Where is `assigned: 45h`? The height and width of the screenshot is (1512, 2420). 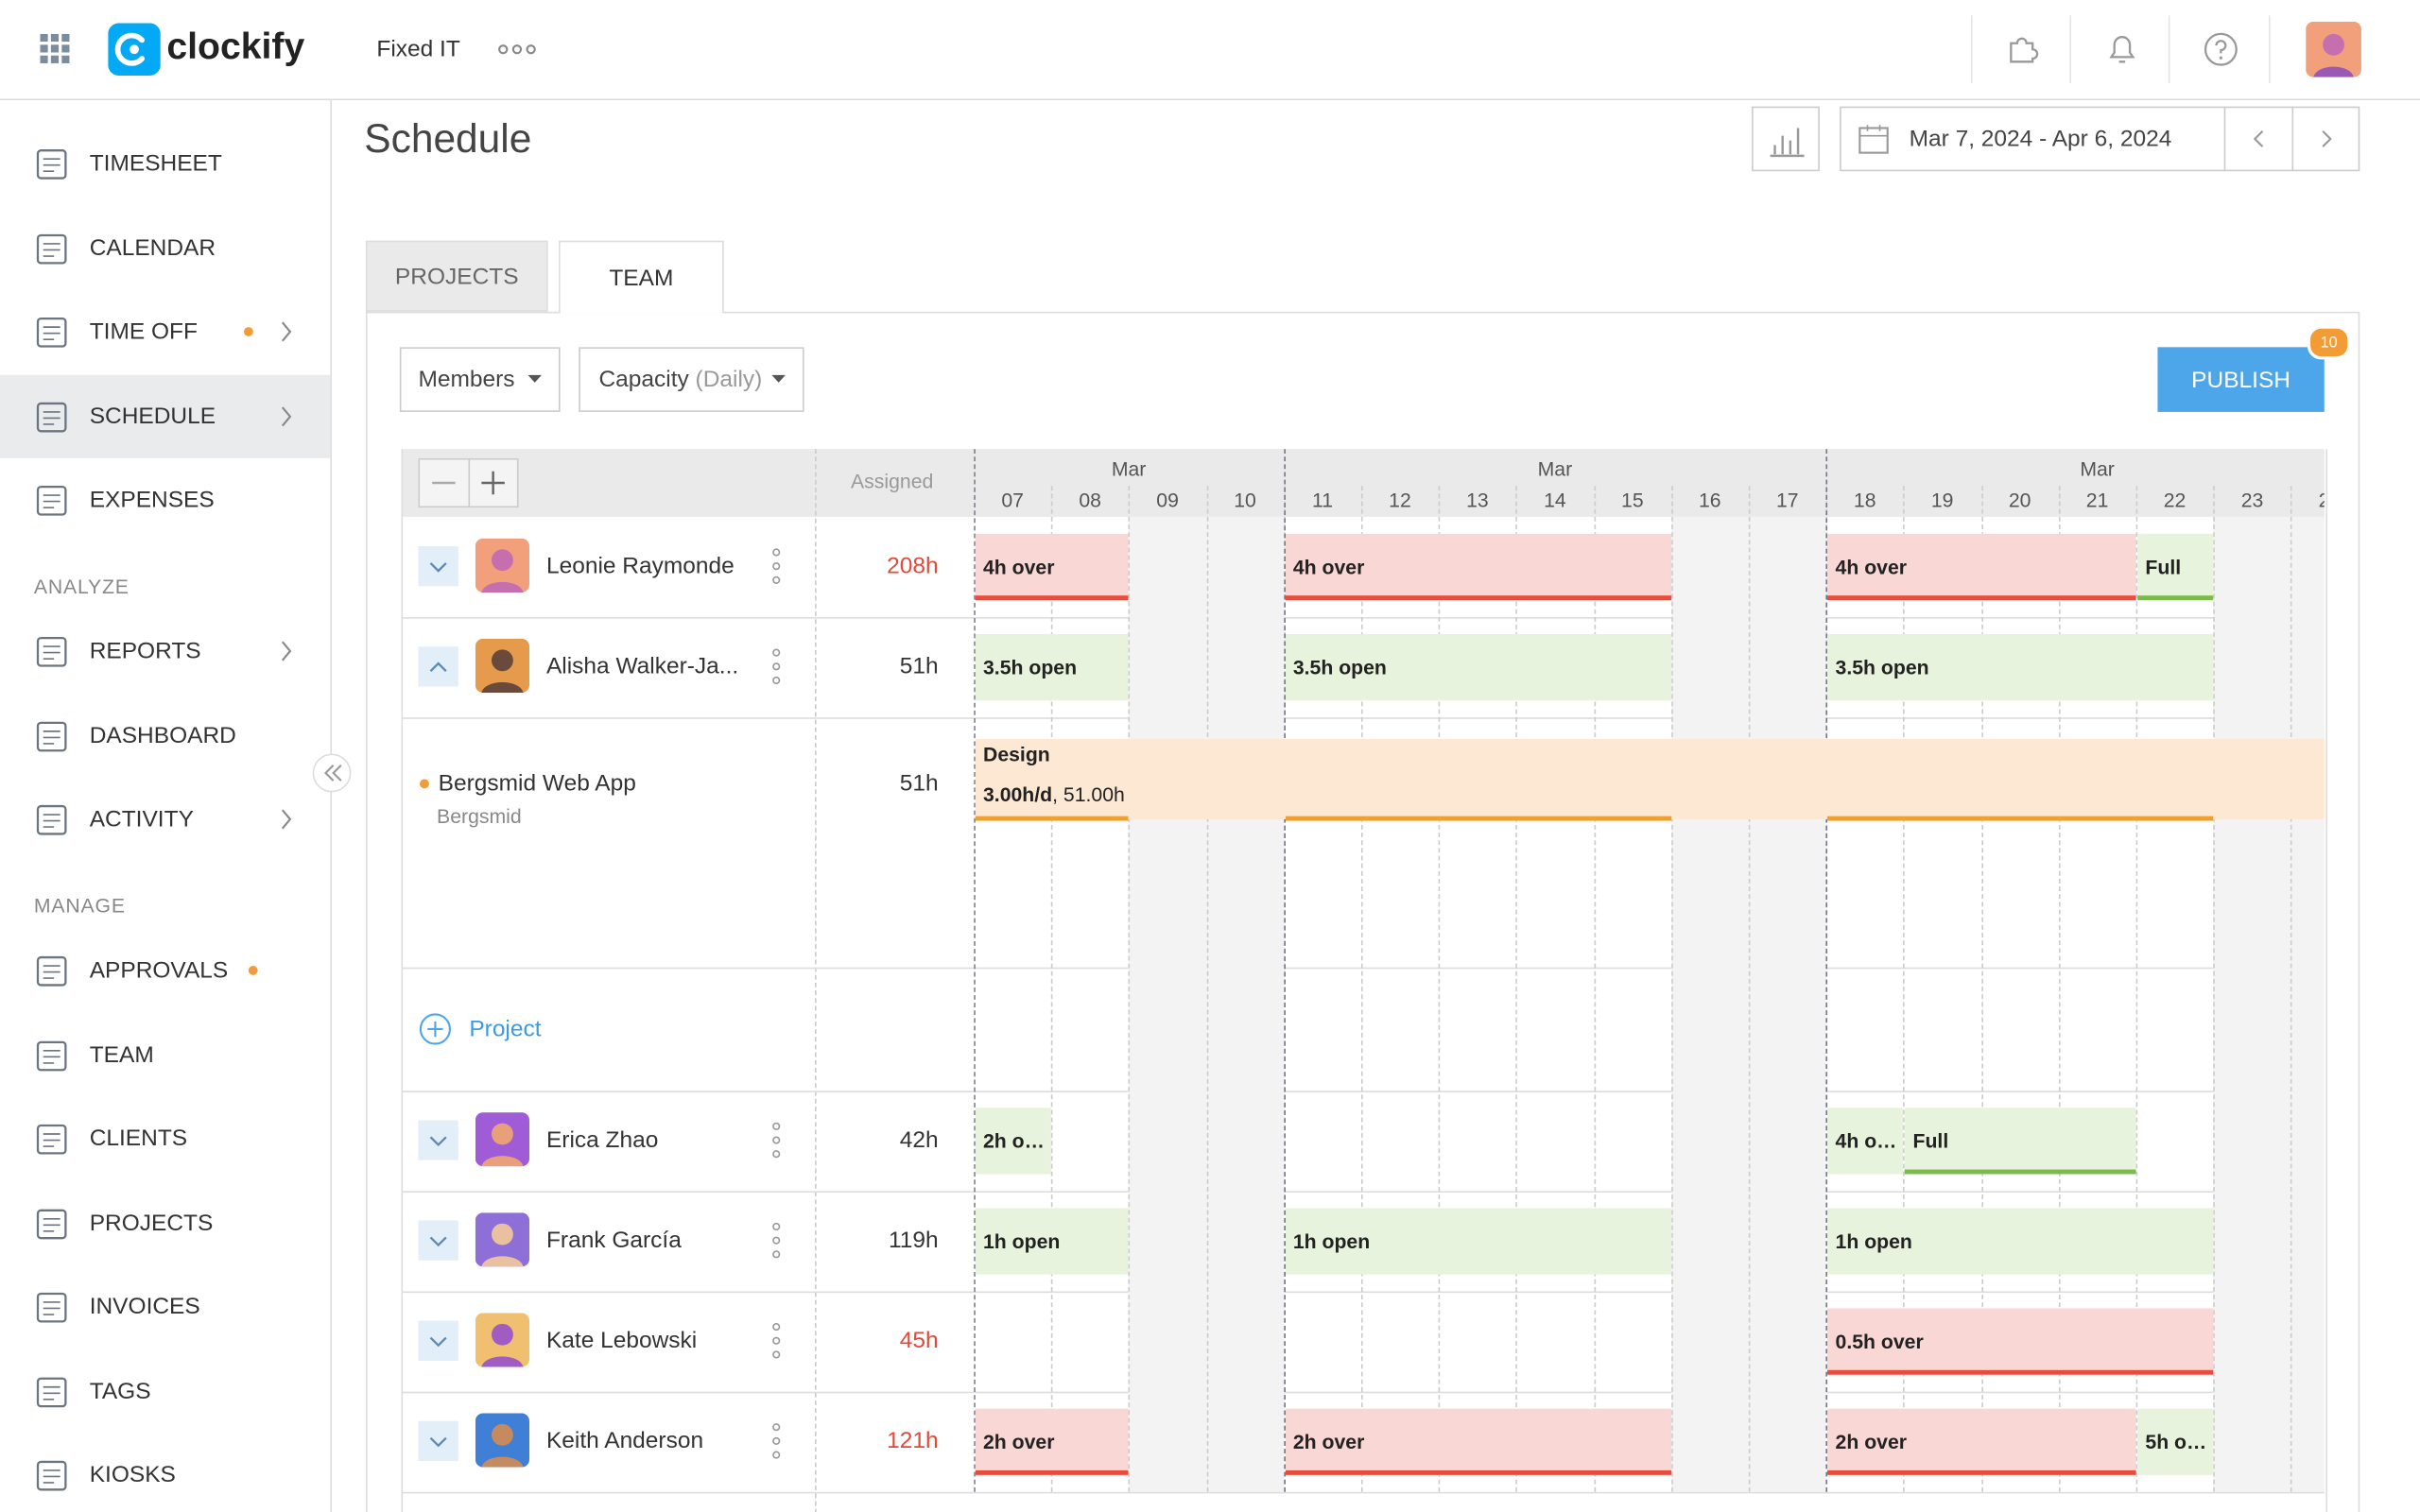
assigned: 45h is located at coordinates (919, 1340).